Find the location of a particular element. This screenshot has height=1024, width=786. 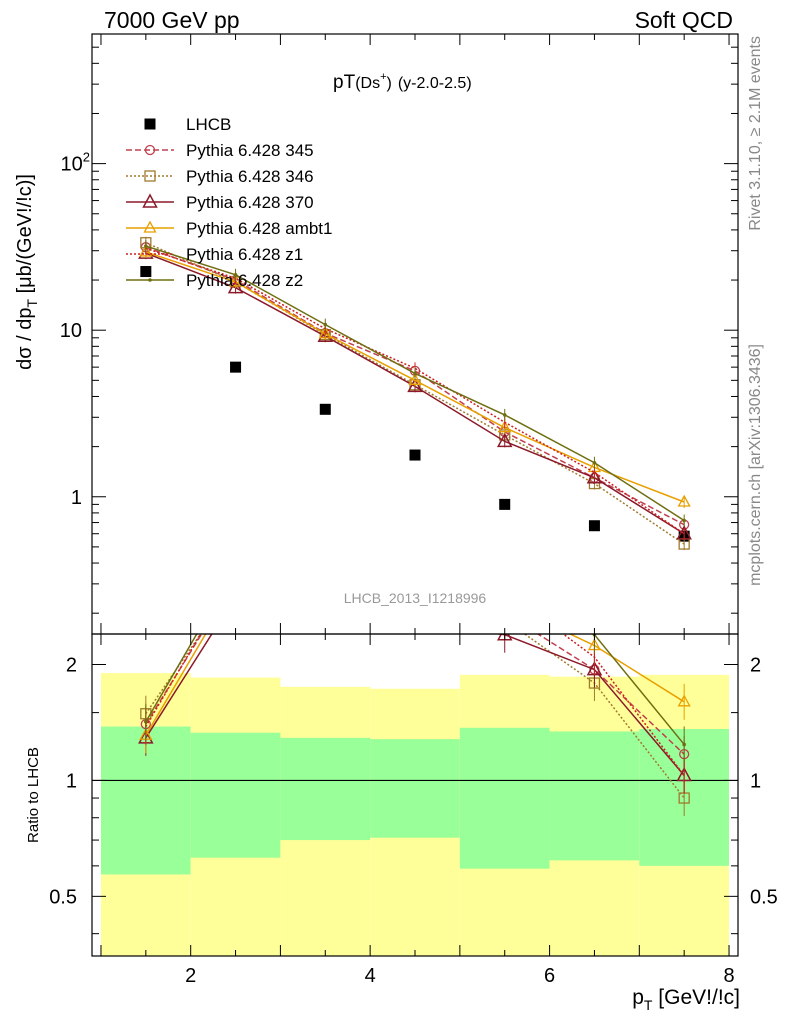

legend-entry-ambt1: Pythia 6.428 ambt1 is located at coordinates (229, 228).